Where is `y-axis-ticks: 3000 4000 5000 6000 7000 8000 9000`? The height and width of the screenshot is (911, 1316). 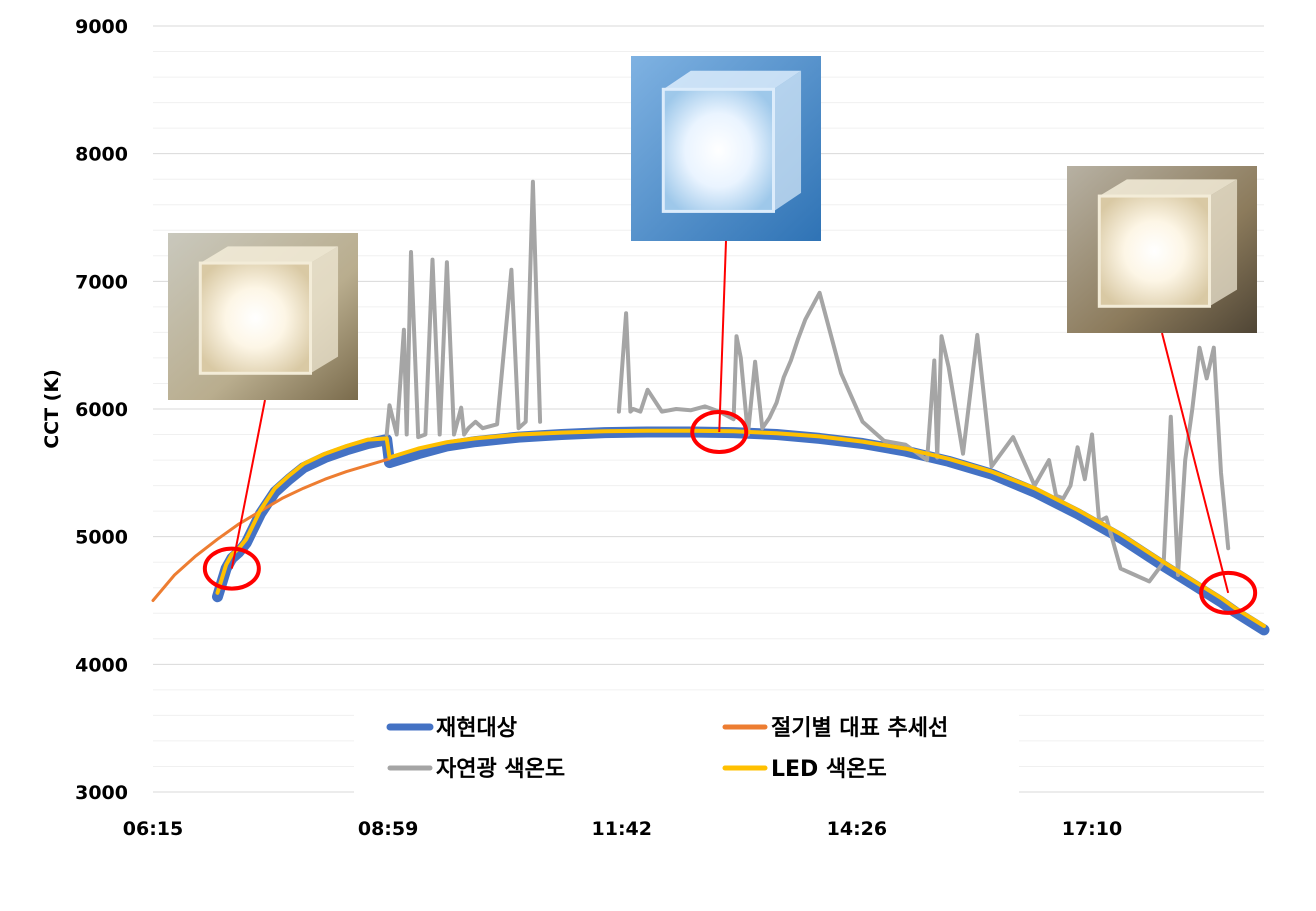 y-axis-ticks: 3000 4000 5000 6000 7000 8000 9000 is located at coordinates (101, 410).